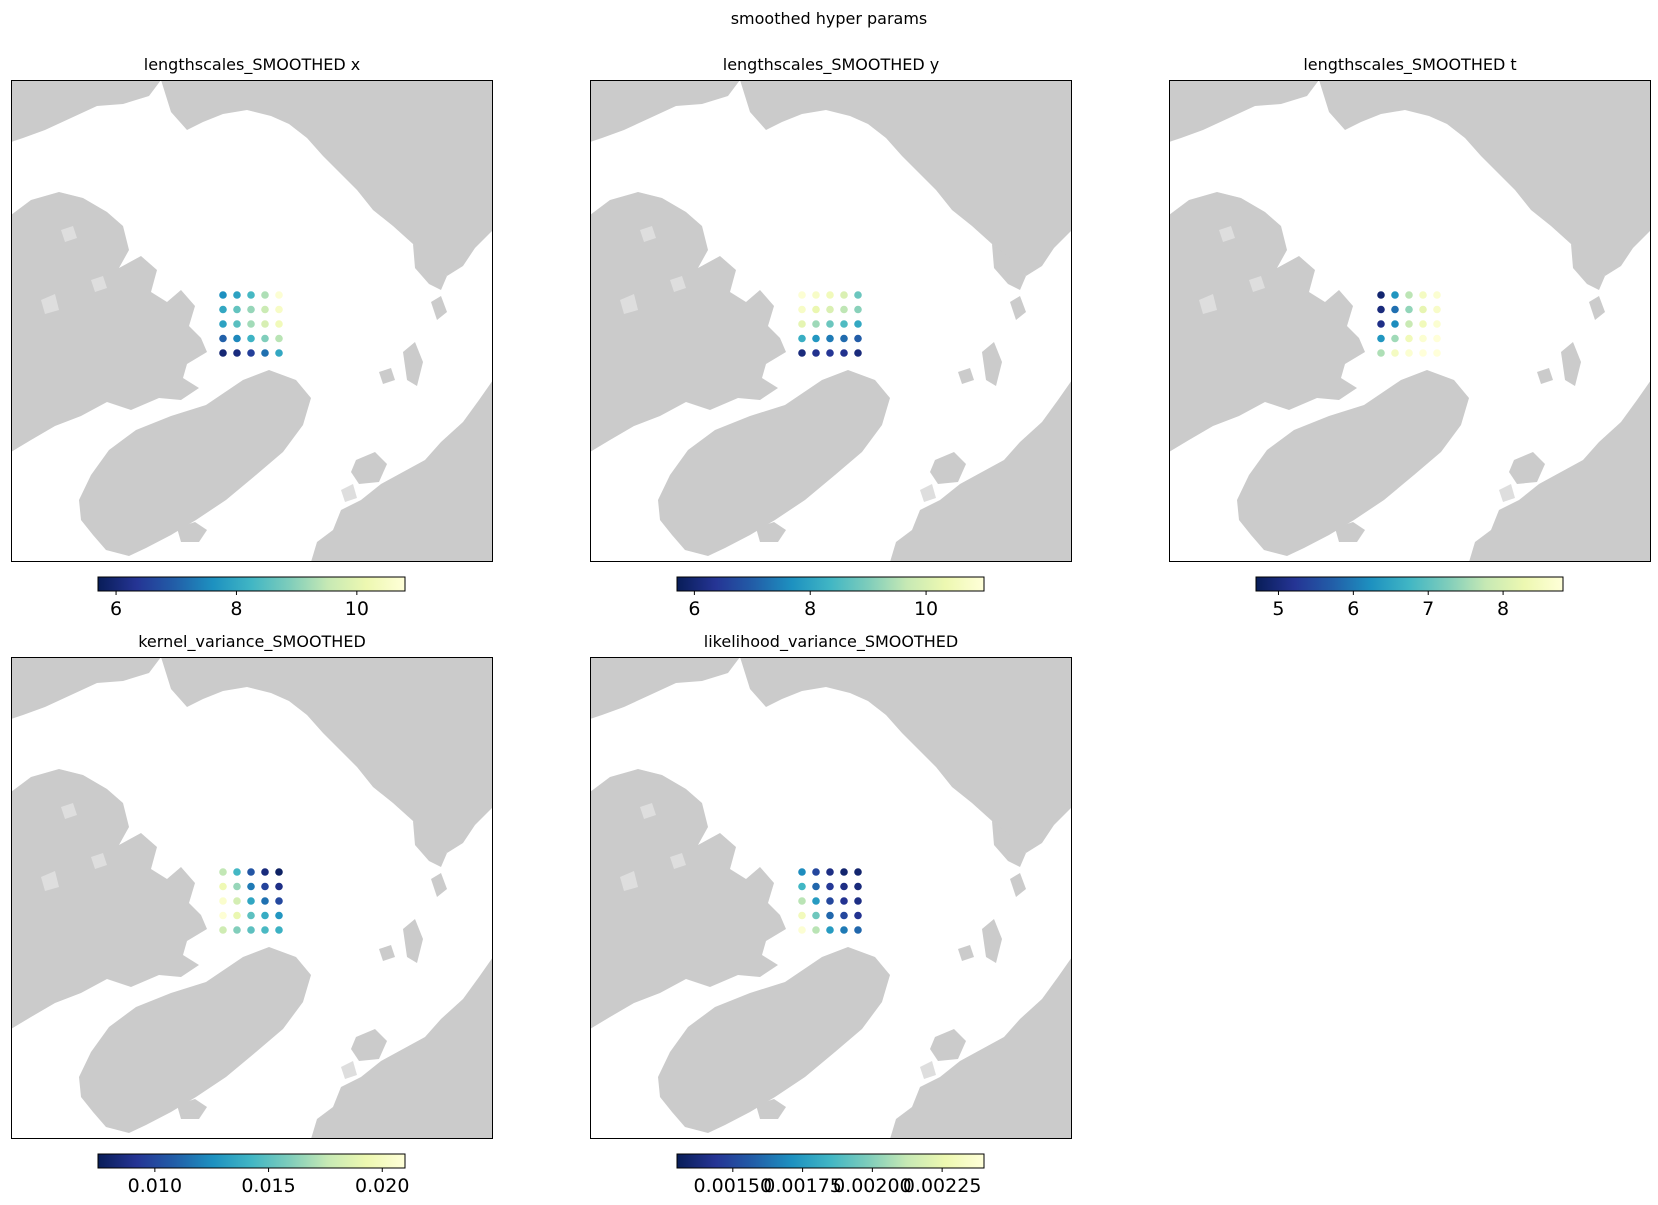 This screenshot has height=1205, width=1658. What do you see at coordinates (268, 1186) in the screenshot?
I see `colorbar-tick-label: 0.015` at bounding box center [268, 1186].